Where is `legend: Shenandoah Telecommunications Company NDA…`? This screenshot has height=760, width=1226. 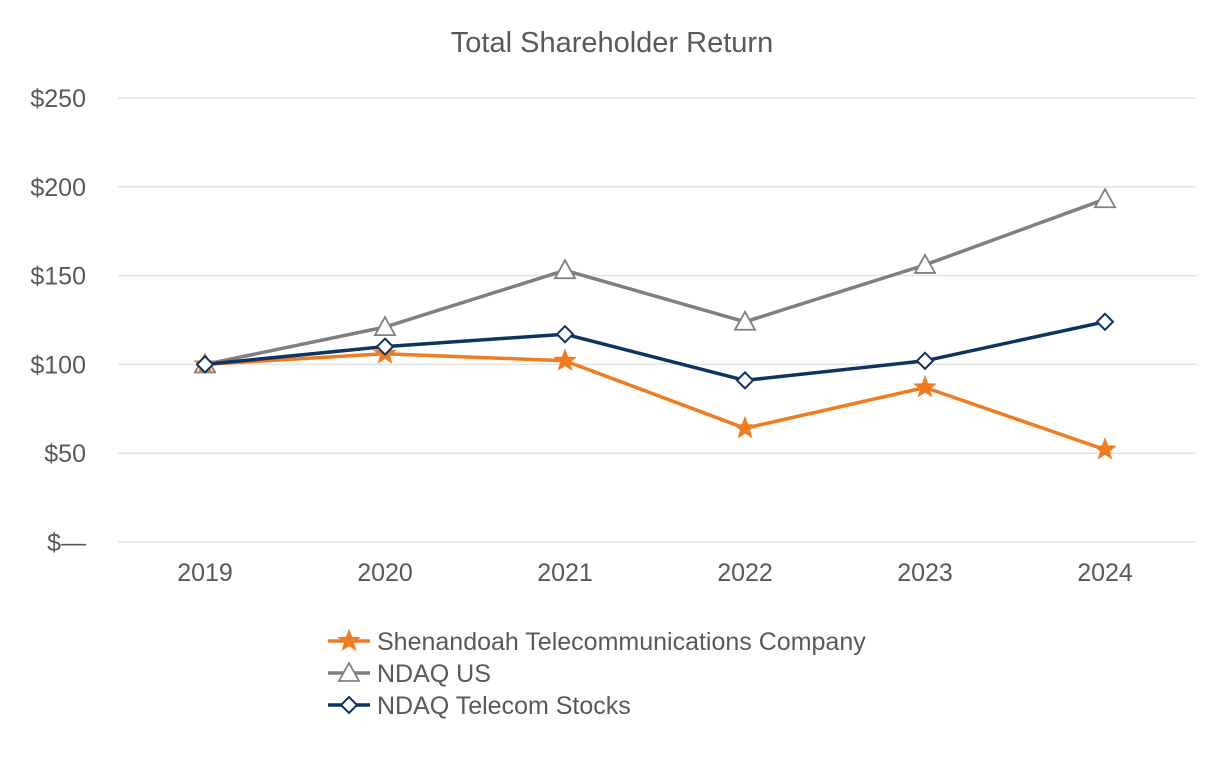
legend: Shenandoah Telecommunications Company NDA… is located at coordinates (597, 674).